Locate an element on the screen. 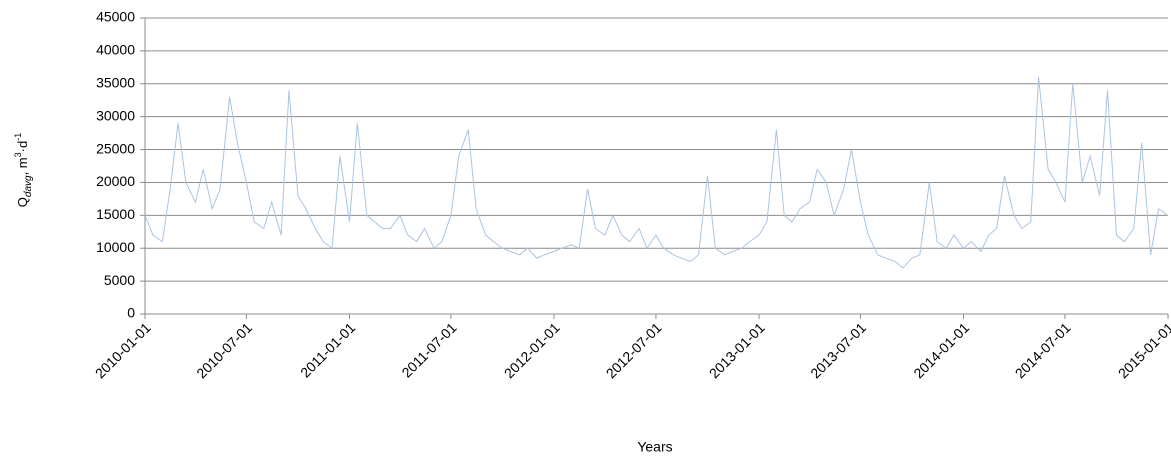  y-tick-label: 0 is located at coordinates (131, 313).